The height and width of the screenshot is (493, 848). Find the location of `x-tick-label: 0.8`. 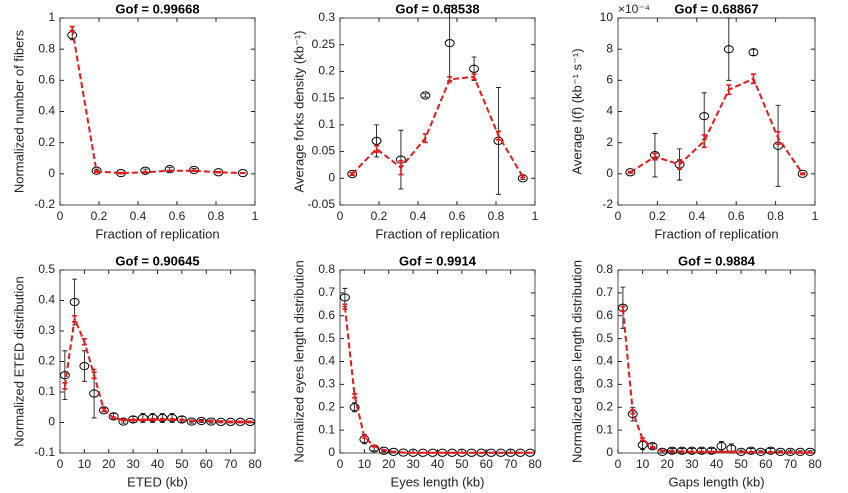

x-tick-label: 0.8 is located at coordinates (496, 216).